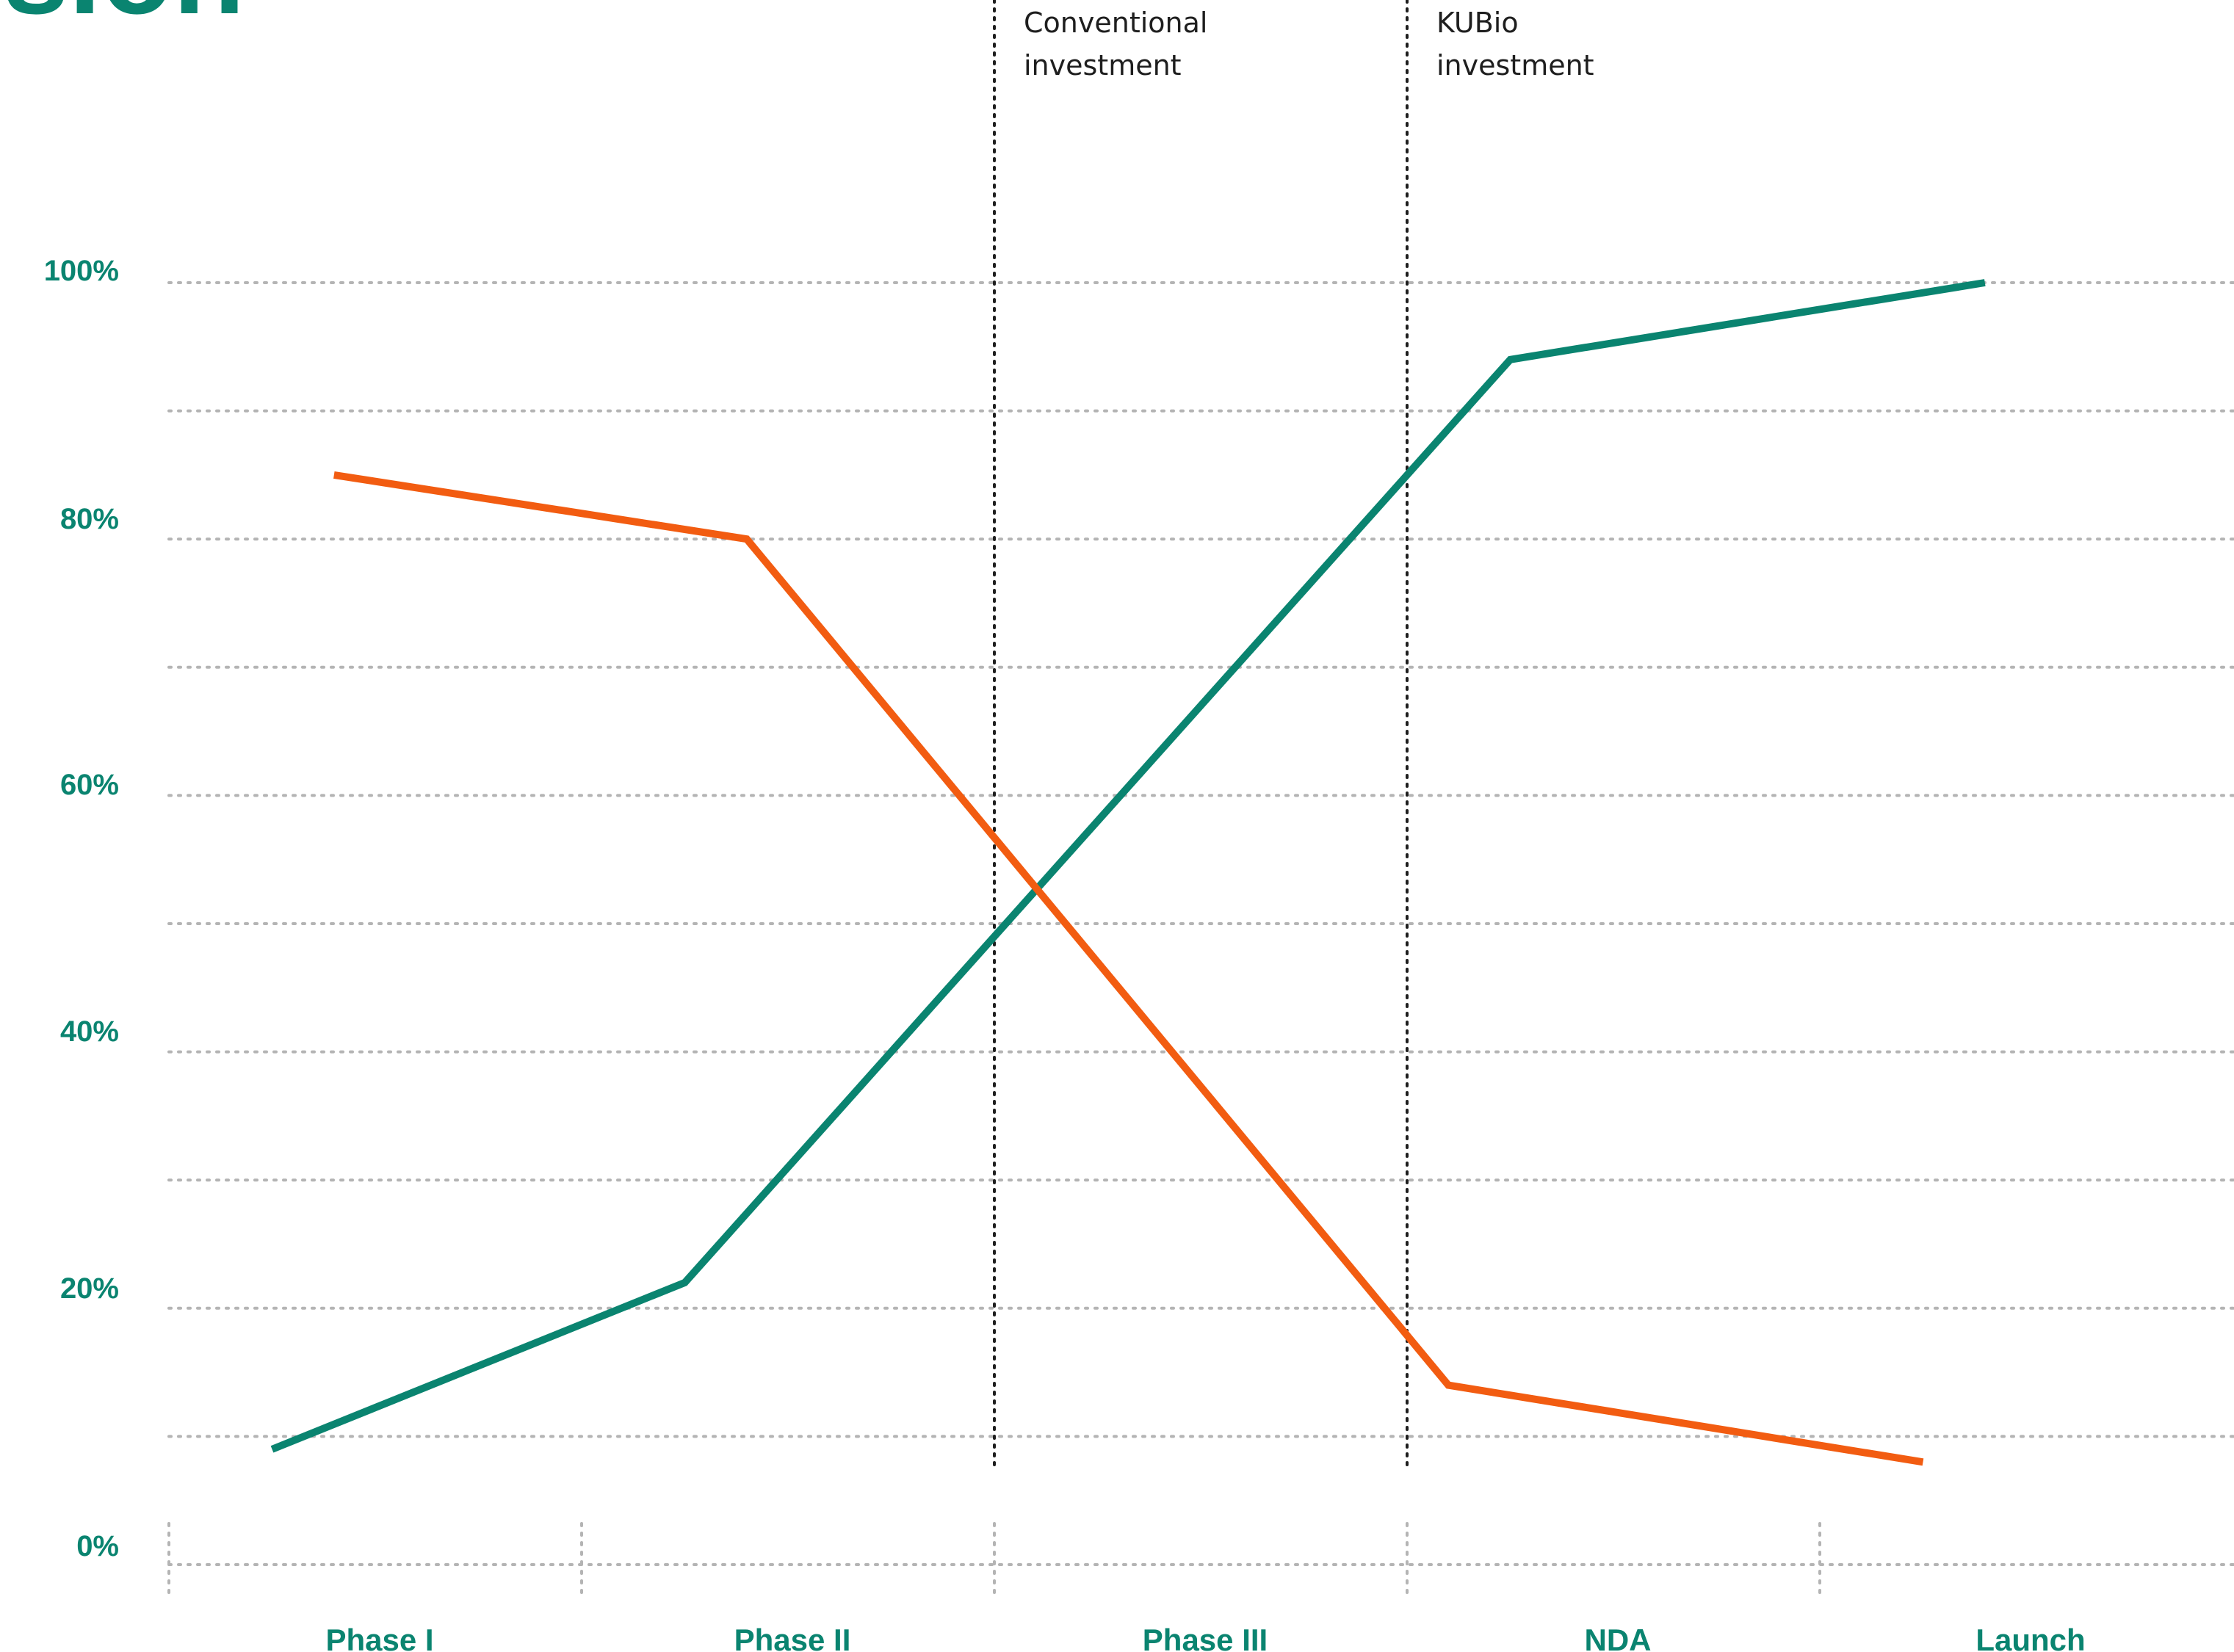  I want to click on y-axis-labels: 100% 80% 60% 40% 20% 0%, so click(81, 908).